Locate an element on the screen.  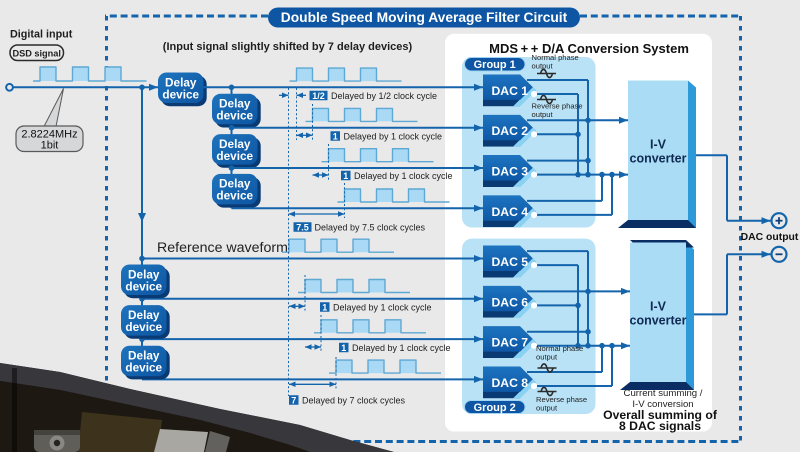
svg-text: Current summing / is located at coordinates (663, 393).